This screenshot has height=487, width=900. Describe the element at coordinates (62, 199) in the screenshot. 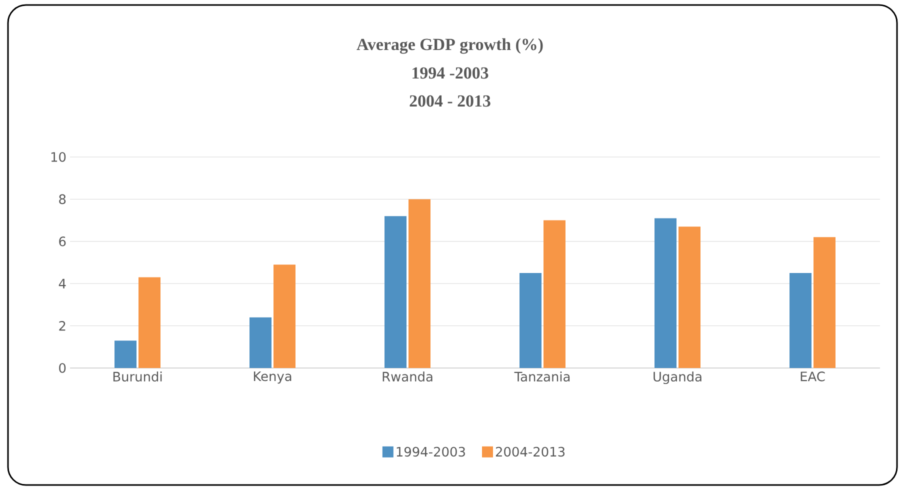

I see `y-tick-label: 8` at that location.